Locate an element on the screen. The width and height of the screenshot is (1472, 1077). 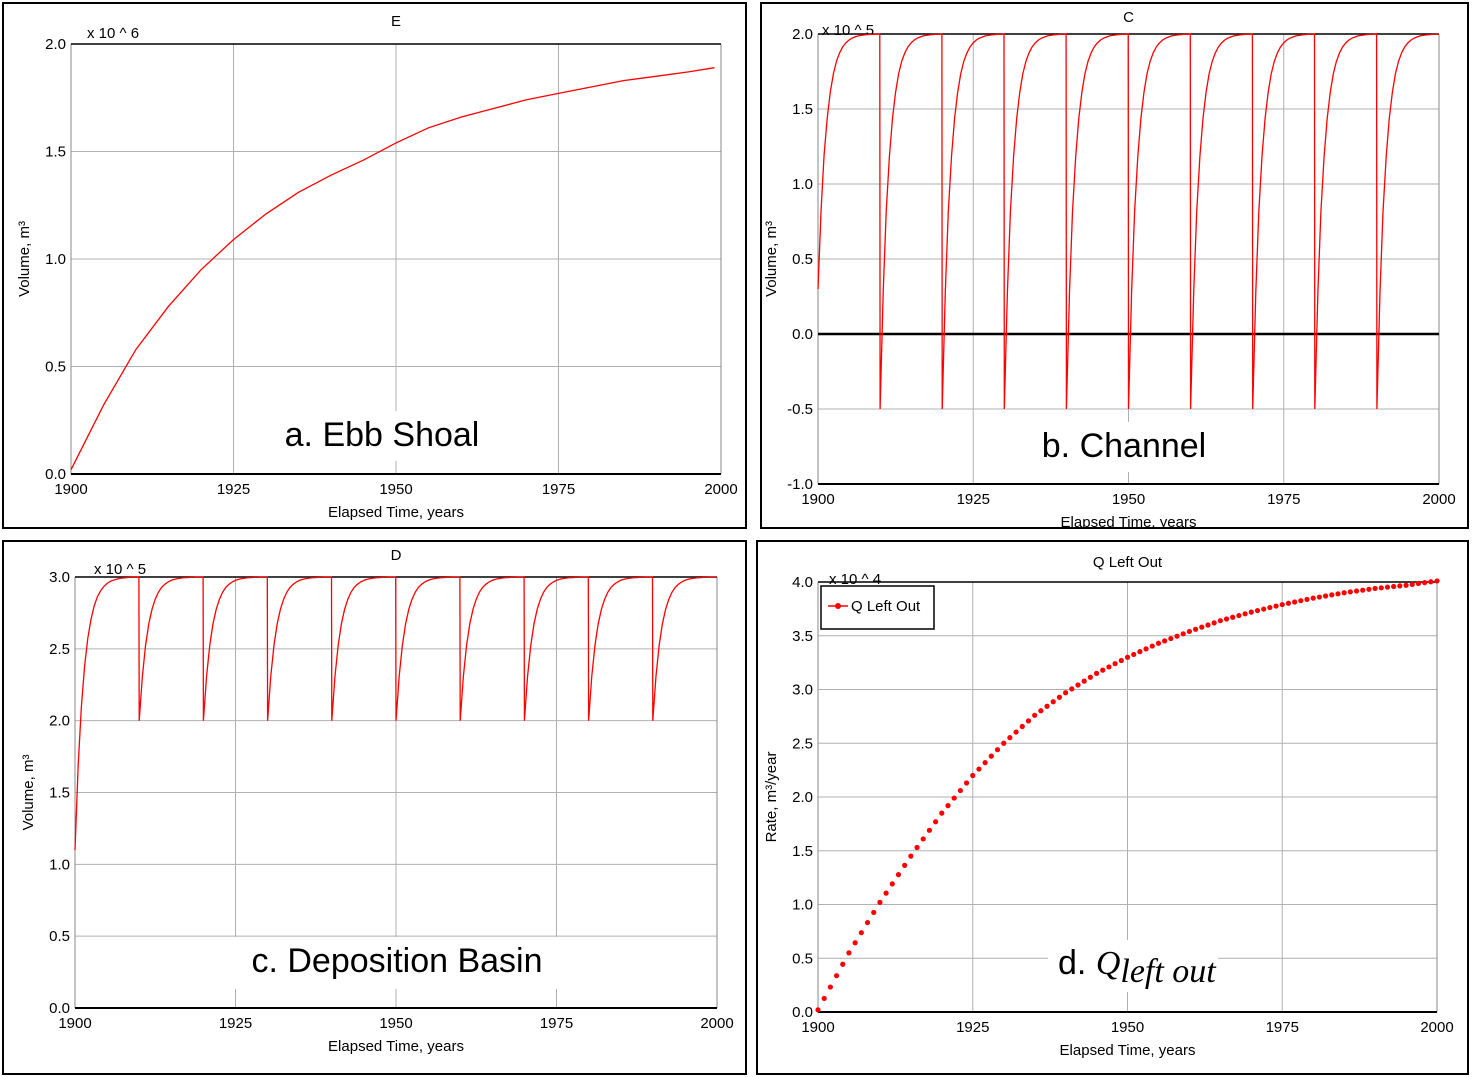
caption-q: Q is located at coordinates (1108, 963).